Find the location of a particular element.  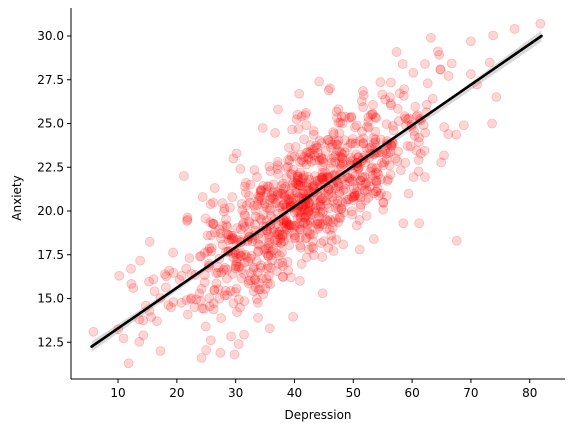

y-tick-label: 25.0 is located at coordinates (50, 124).